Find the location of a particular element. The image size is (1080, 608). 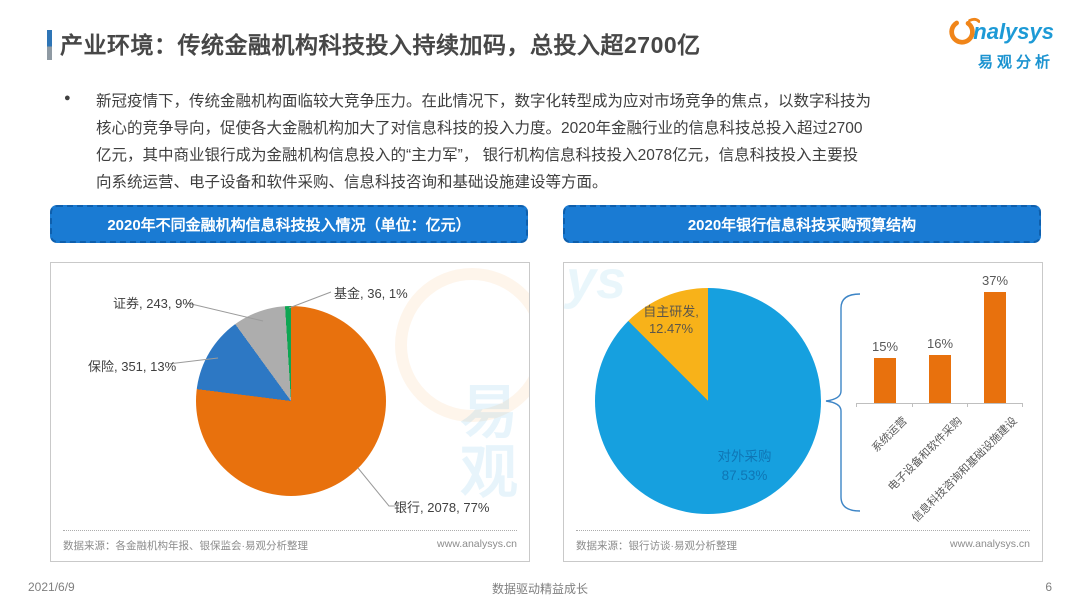

bar-column: 16% is located at coordinates (940, 369).